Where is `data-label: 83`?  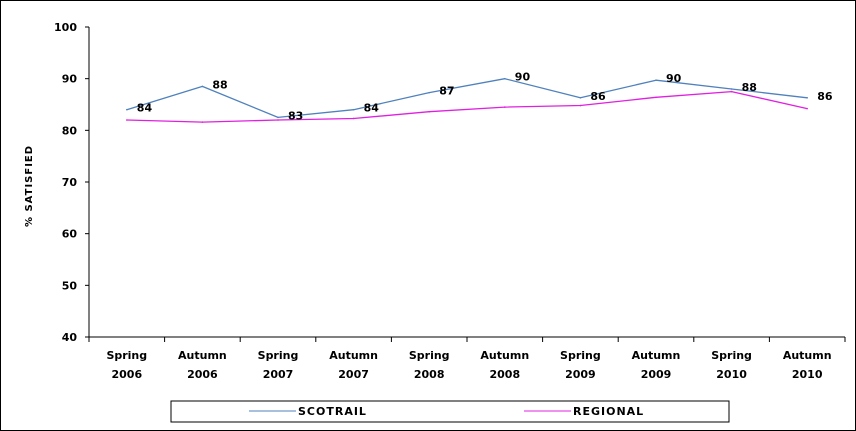
data-label: 83 is located at coordinates (295, 115).